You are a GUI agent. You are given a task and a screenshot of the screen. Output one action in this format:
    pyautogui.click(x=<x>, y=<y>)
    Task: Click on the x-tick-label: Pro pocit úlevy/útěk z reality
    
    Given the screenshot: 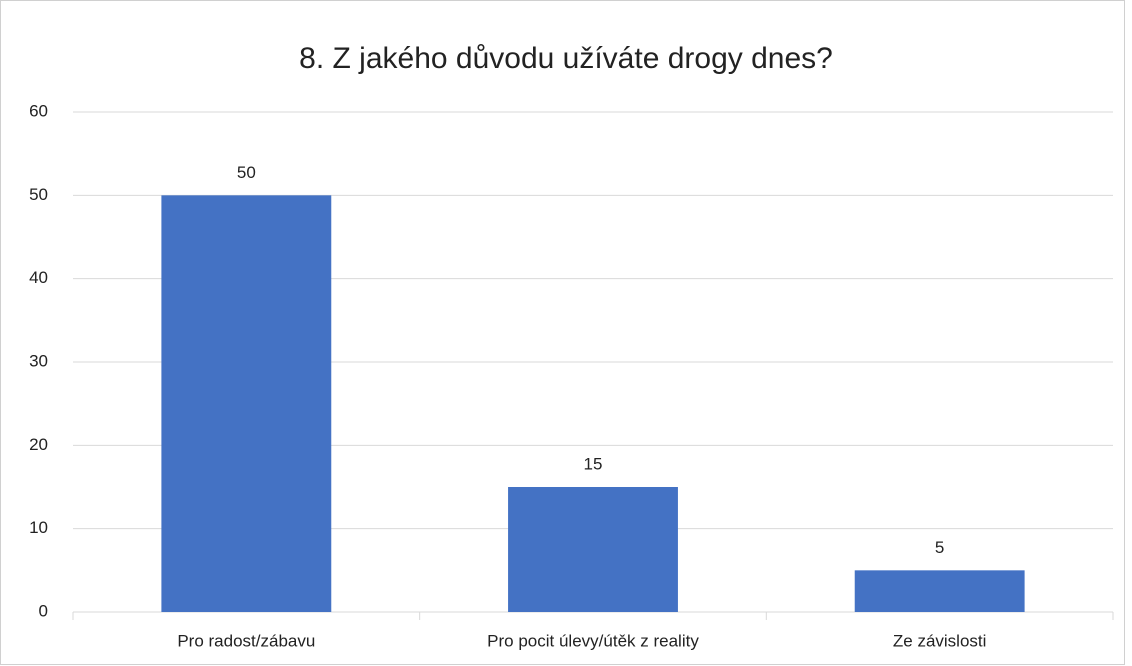 What is the action you would take?
    pyautogui.click(x=593, y=640)
    